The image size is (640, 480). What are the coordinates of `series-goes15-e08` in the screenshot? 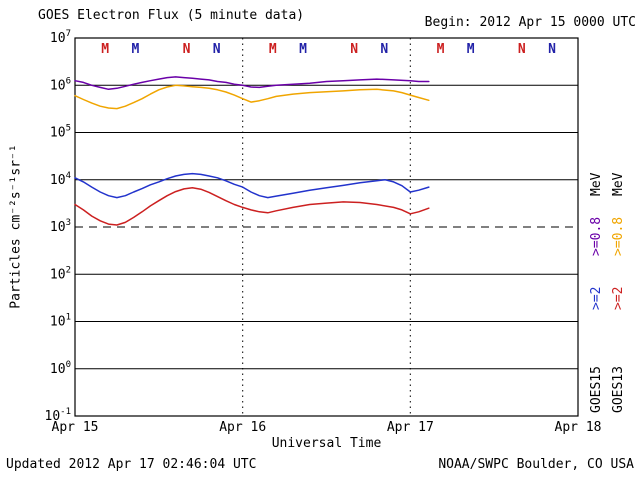 It's located at (252, 83).